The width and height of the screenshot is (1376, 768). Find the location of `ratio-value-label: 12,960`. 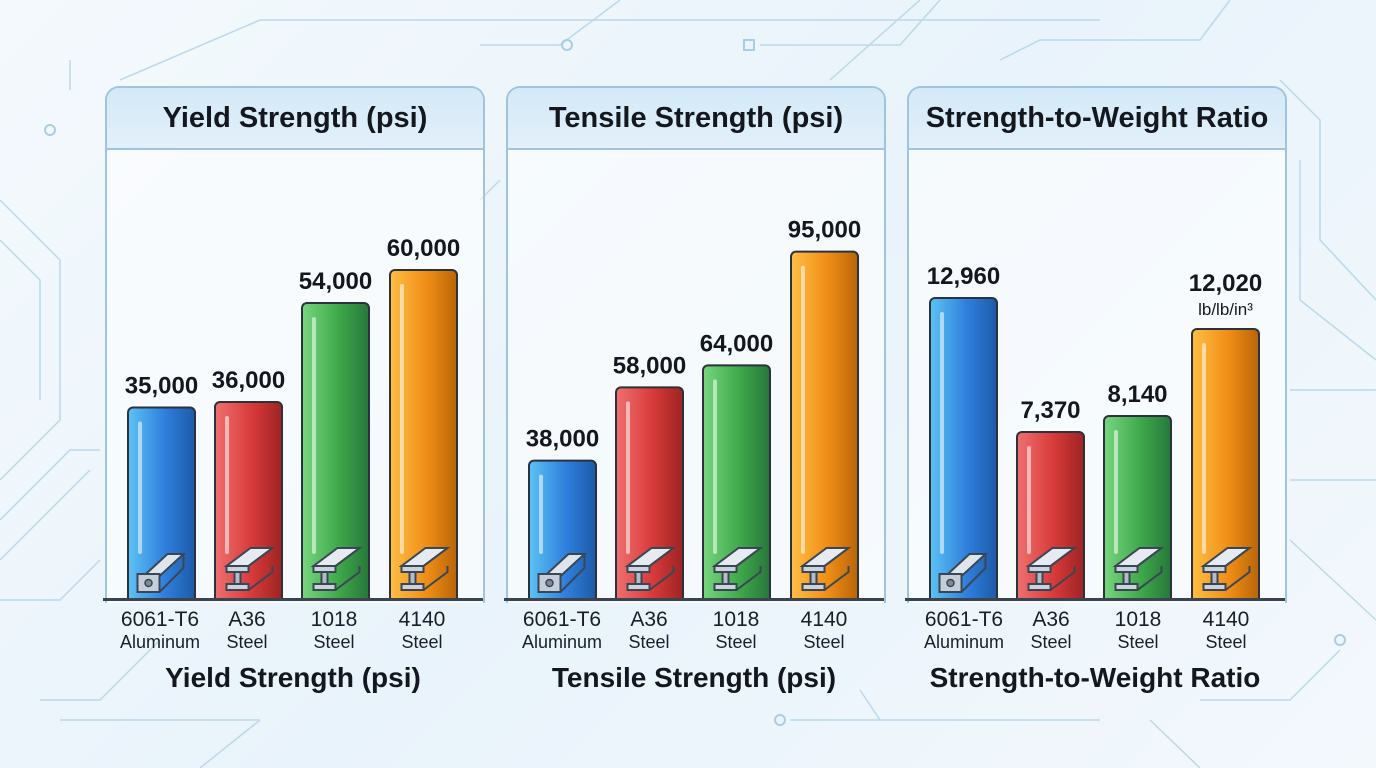

ratio-value-label: 12,960 is located at coordinates (963, 276).